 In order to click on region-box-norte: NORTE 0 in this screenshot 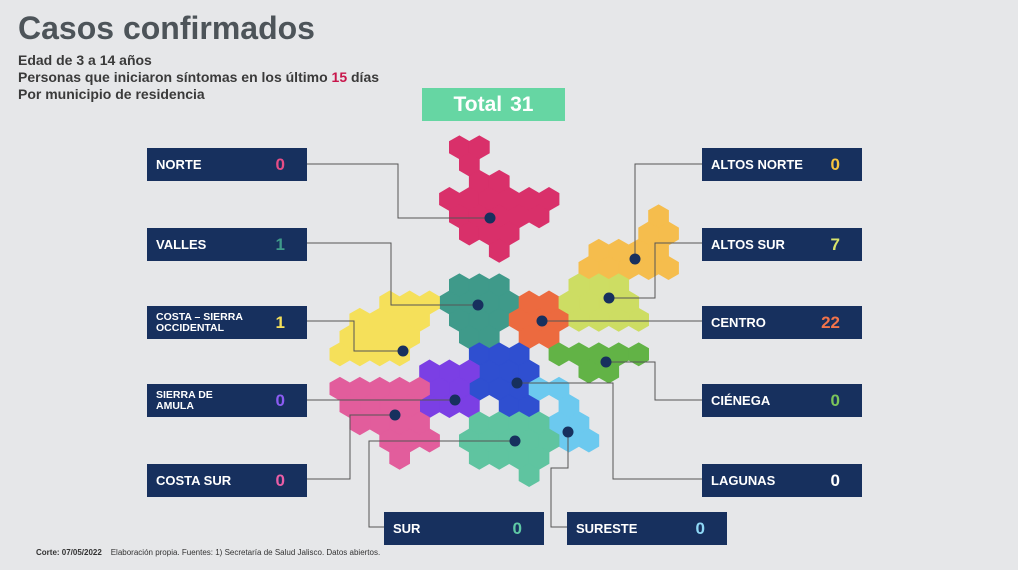, I will do `click(227, 164)`.